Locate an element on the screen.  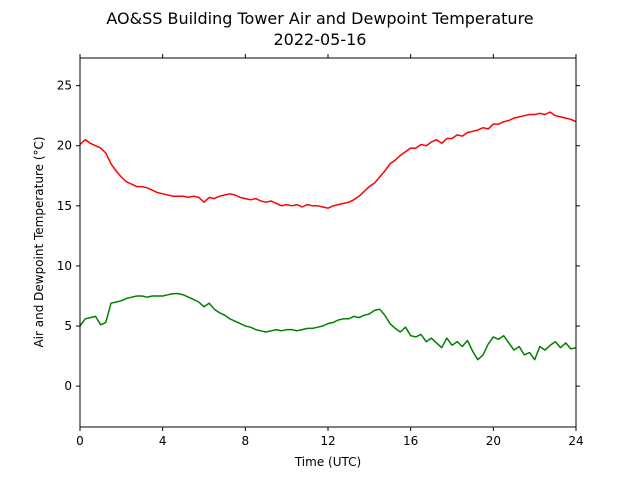
y-tick-label: 5 is located at coordinates (68, 326).